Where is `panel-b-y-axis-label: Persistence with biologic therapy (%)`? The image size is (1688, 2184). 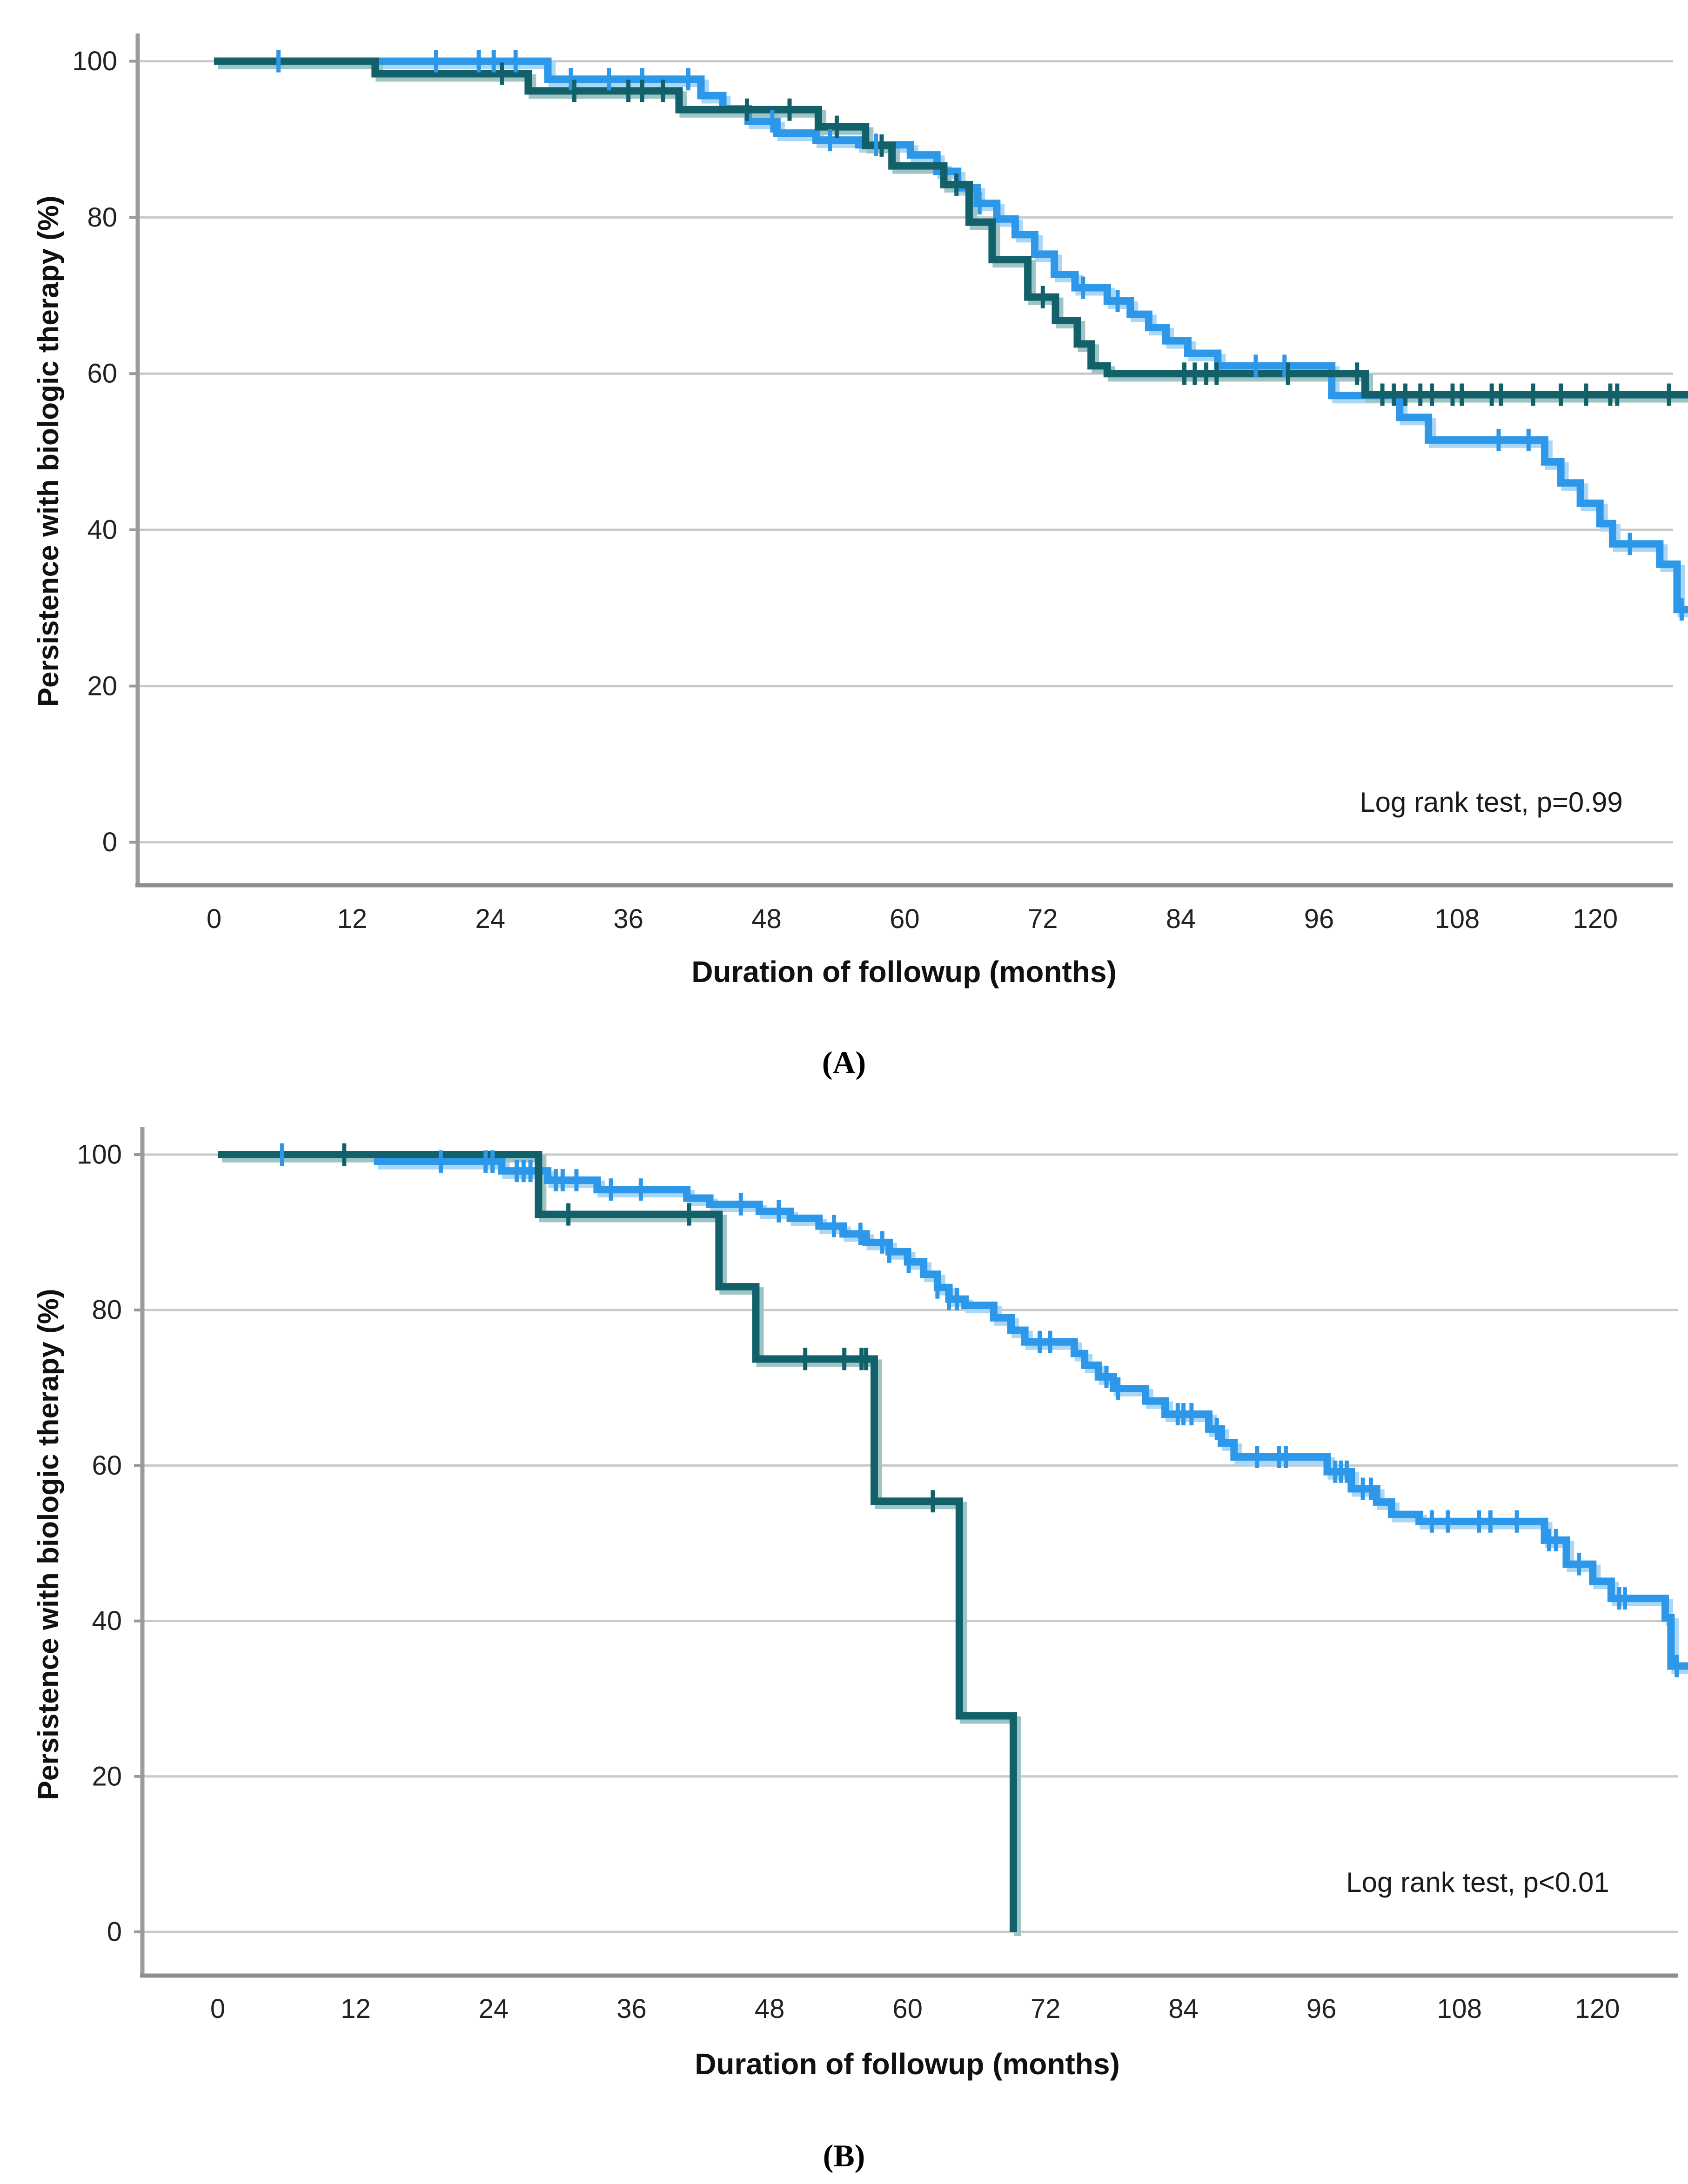
panel-b-y-axis-label: Persistence with biologic therapy (%) is located at coordinates (49, 1544).